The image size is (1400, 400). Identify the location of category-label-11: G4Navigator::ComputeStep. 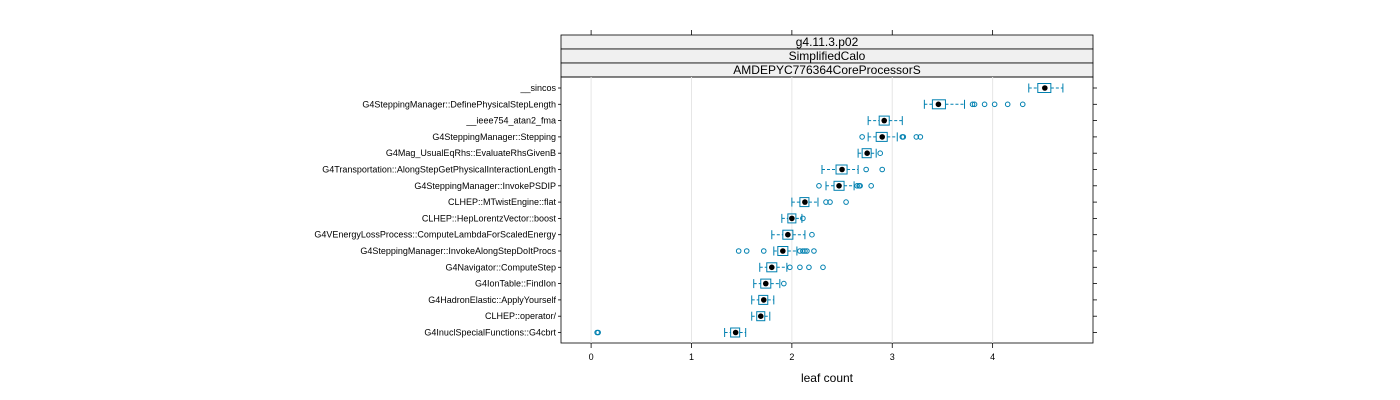
(500, 267).